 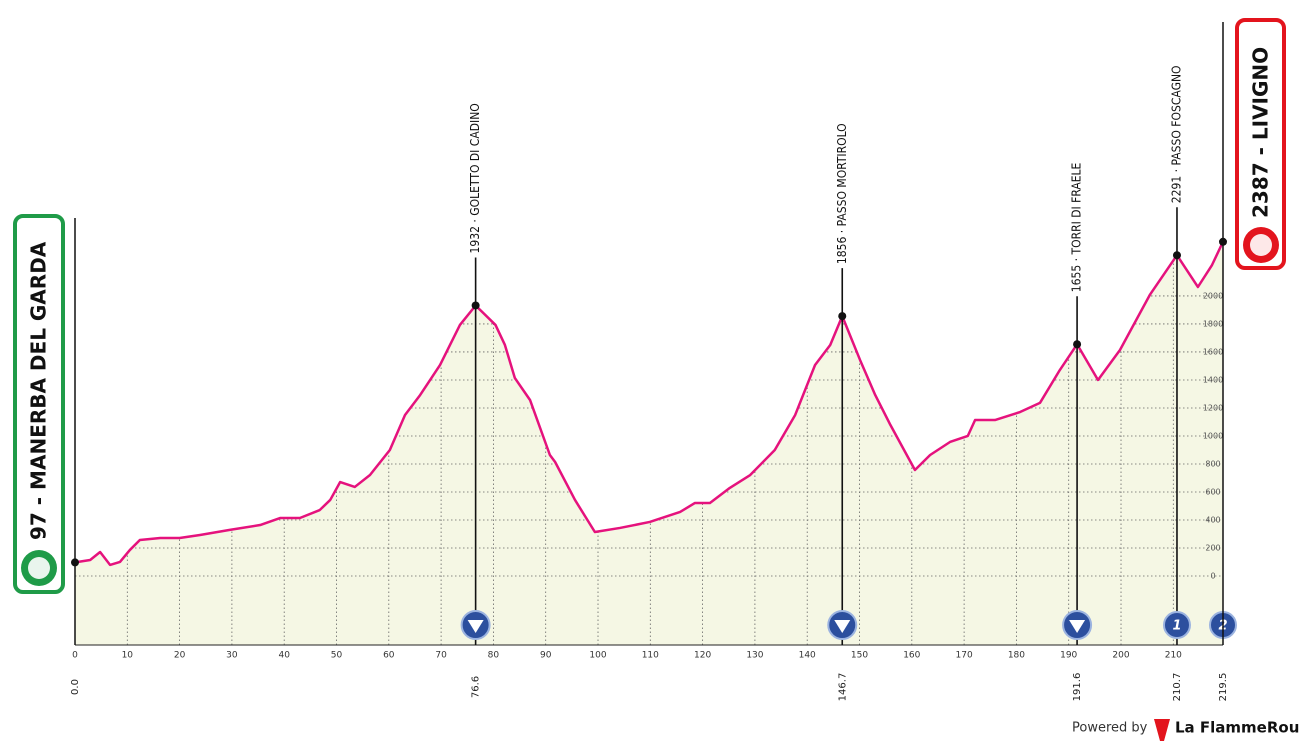 What do you see at coordinates (1213, 379) in the screenshot?
I see `y-tick-label: 1400` at bounding box center [1213, 379].